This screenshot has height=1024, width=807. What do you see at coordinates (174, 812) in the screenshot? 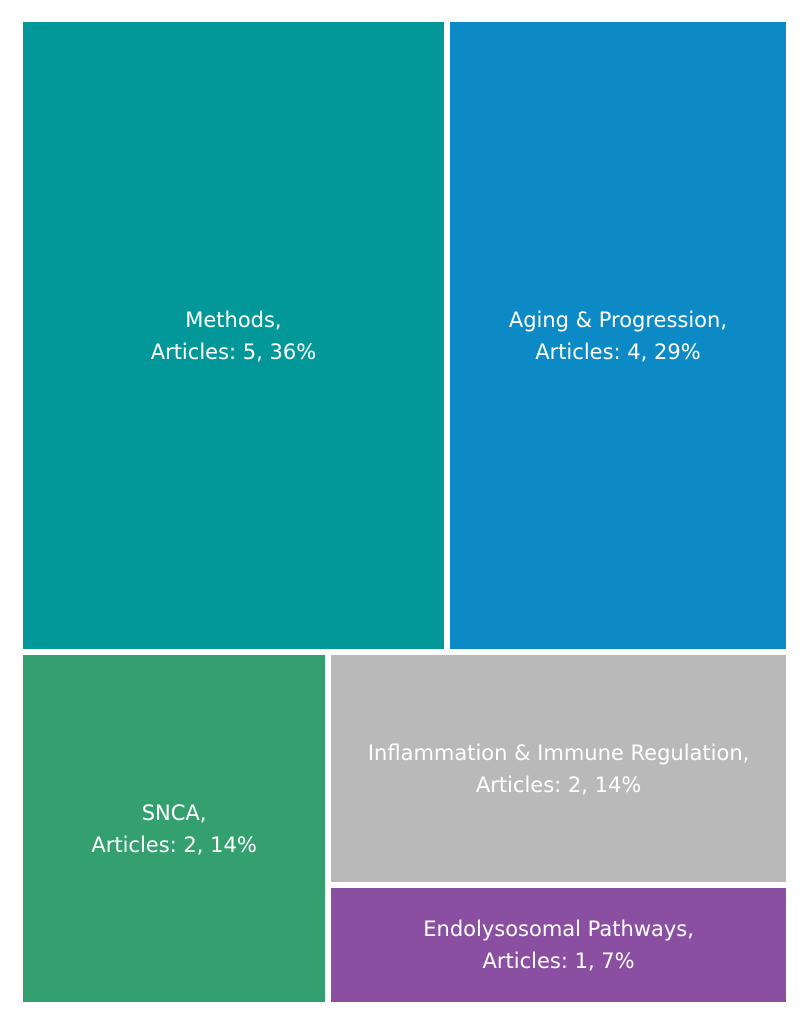
I see `tile-label: SNCA,` at bounding box center [174, 812].